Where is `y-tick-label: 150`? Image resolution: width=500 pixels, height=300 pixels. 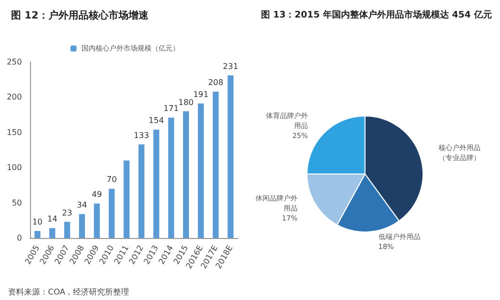 y-tick-label: 150 is located at coordinates (14, 132).